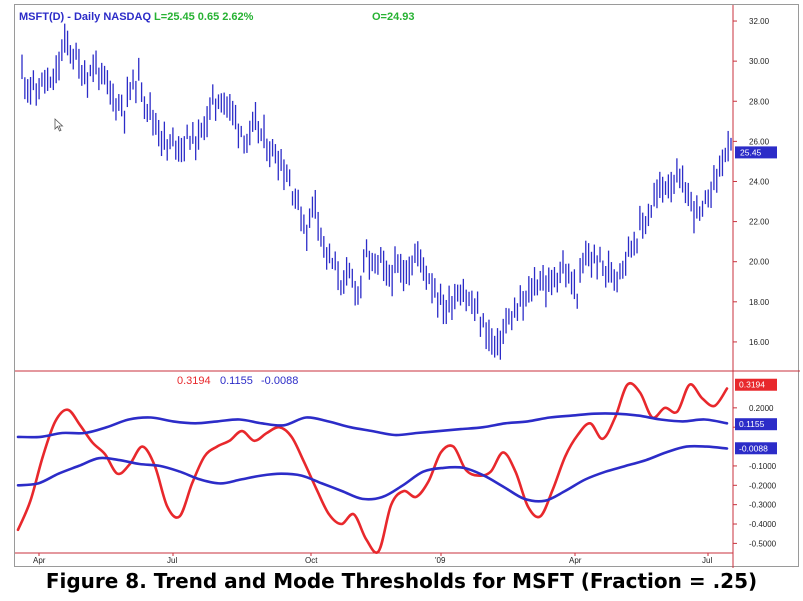  I want to click on osc-legend-value: -0.0088, so click(279, 381).